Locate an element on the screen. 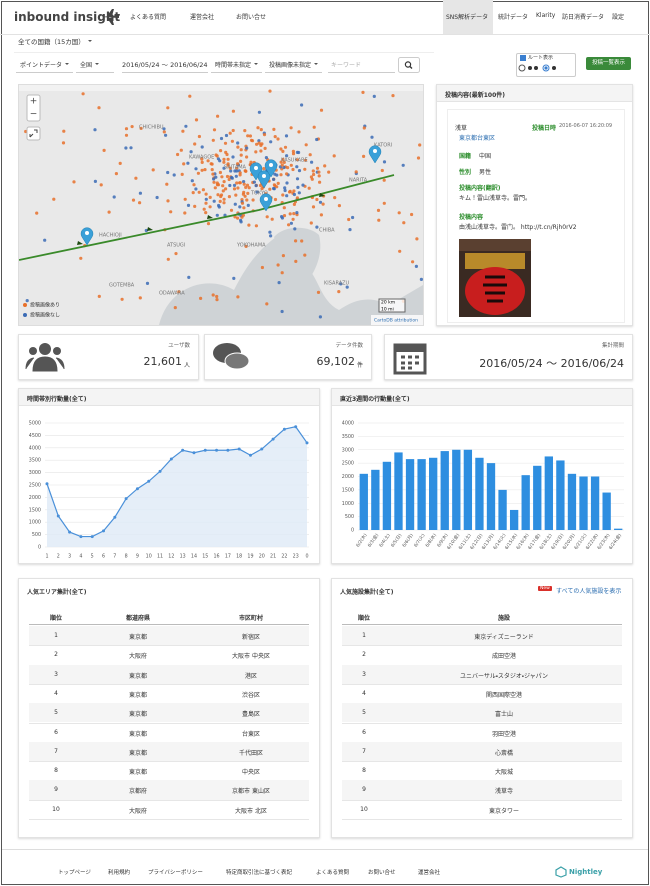 The height and width of the screenshot is (886, 650). attribution: CartoDB attribution is located at coordinates (396, 321).